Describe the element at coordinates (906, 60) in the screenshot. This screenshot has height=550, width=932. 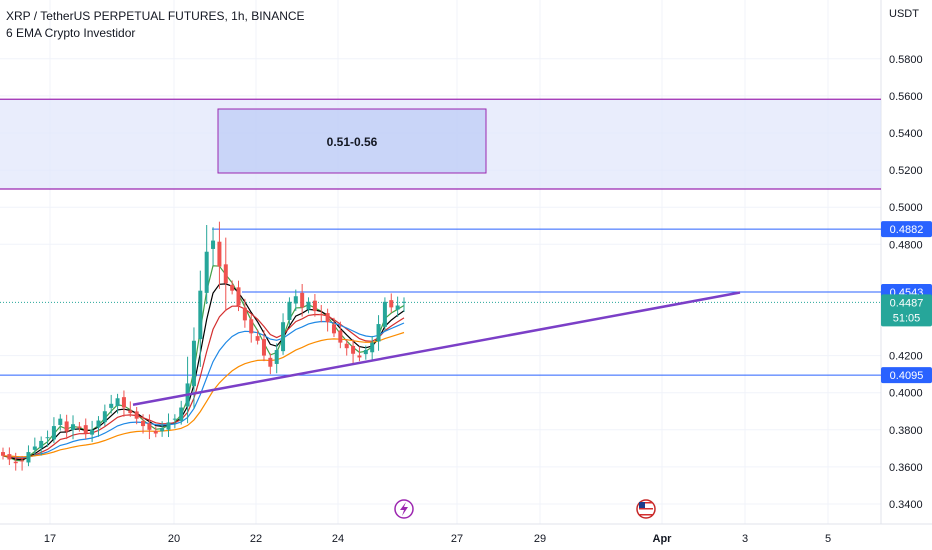
I see `price-tick-label: 0.5800` at that location.